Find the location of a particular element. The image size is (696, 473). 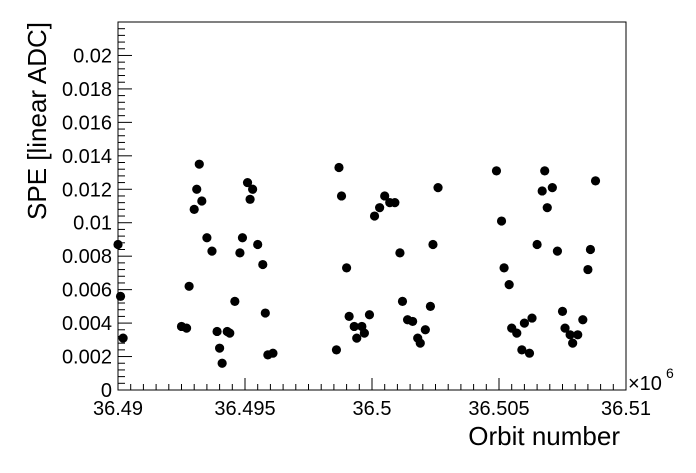

x-tick-label: 36.495 is located at coordinates (244, 409).